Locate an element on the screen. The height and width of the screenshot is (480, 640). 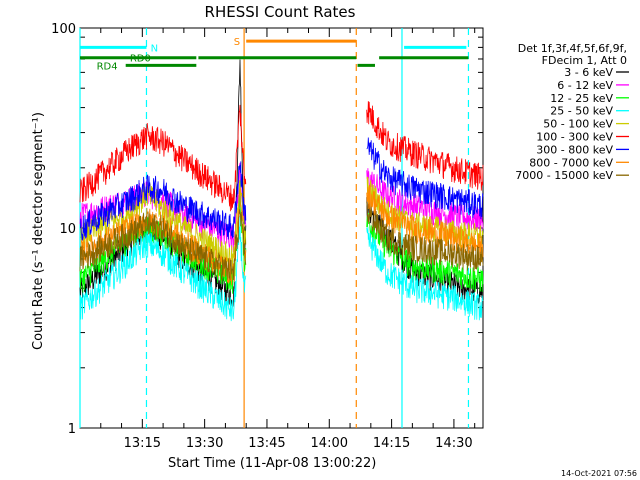
x-tick-label: 14:00 is located at coordinates (329, 443).